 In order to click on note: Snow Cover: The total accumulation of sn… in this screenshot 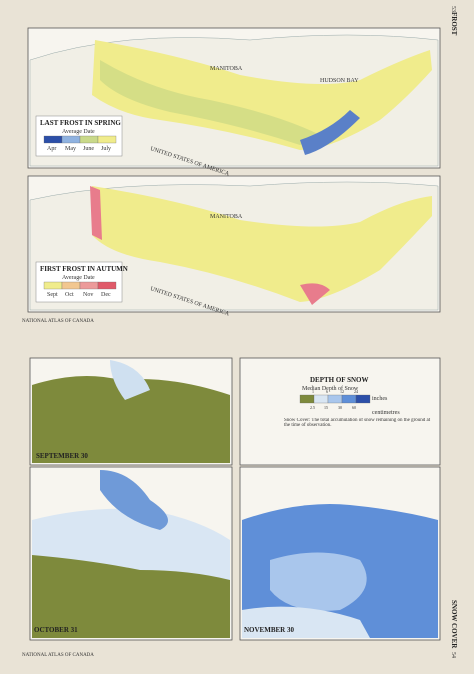, I will do `click(357, 423)`.